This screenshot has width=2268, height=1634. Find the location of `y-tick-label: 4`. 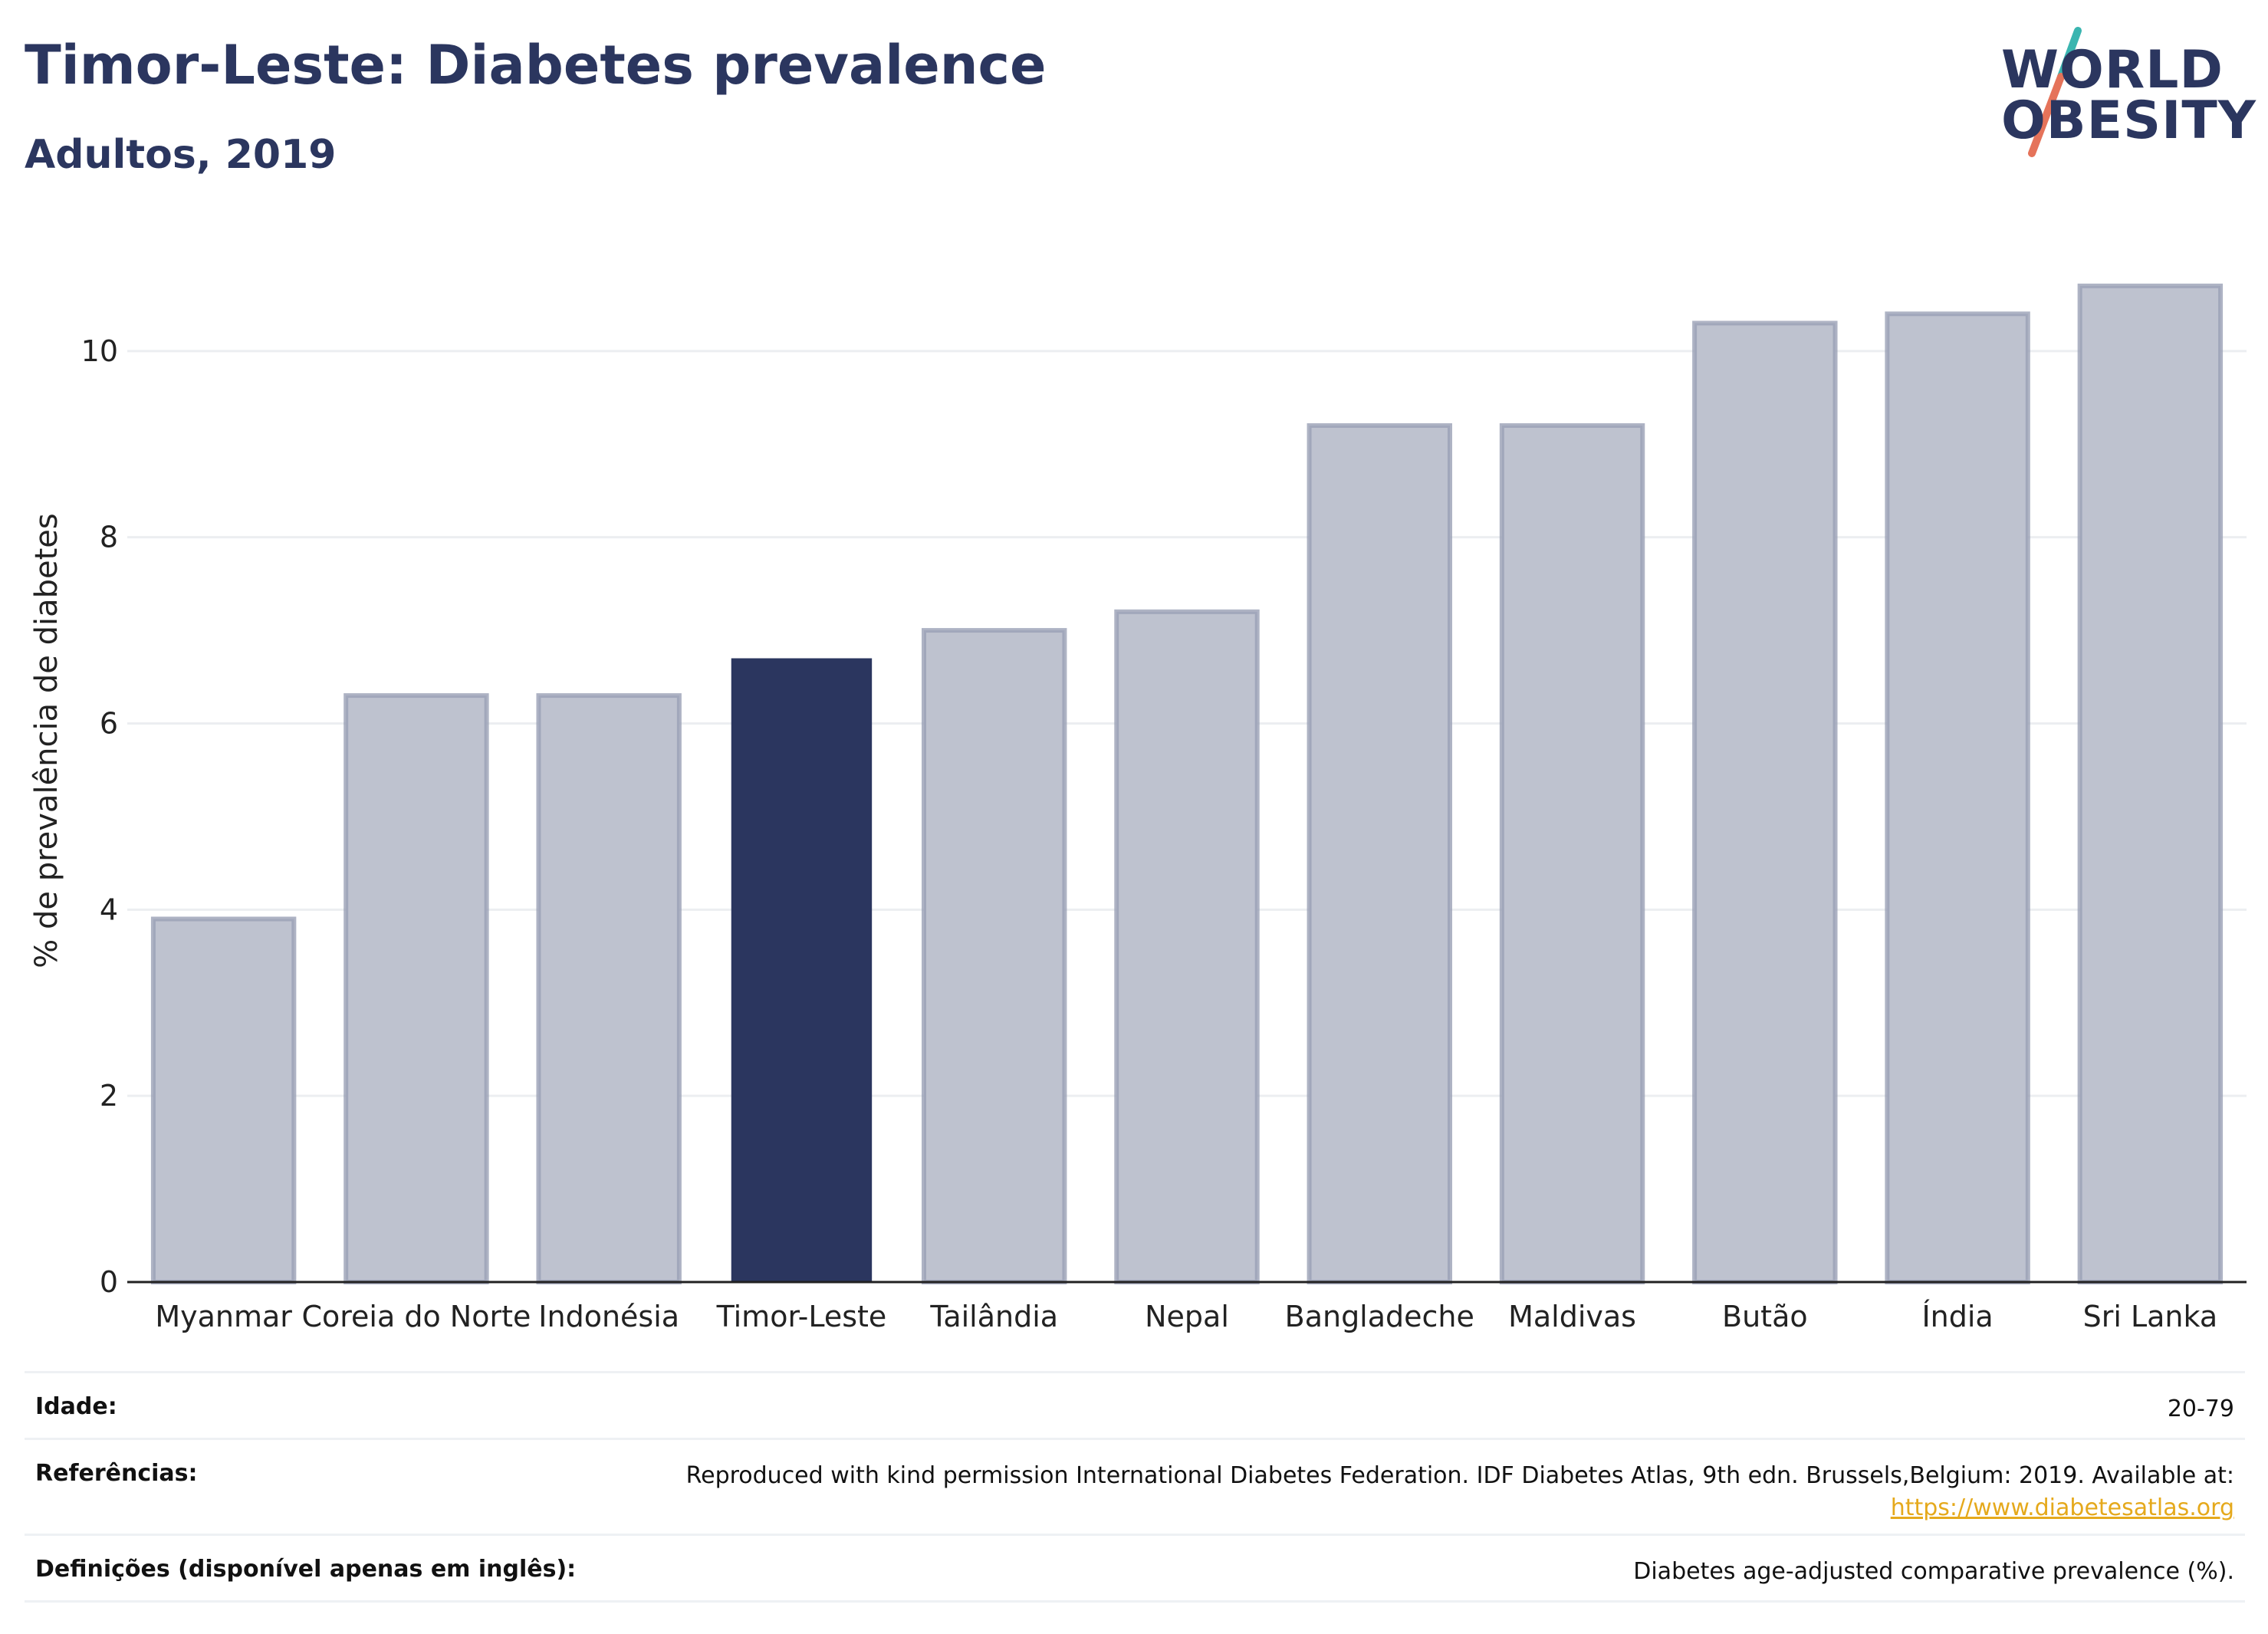

y-tick-label: 4 is located at coordinates (109, 909).